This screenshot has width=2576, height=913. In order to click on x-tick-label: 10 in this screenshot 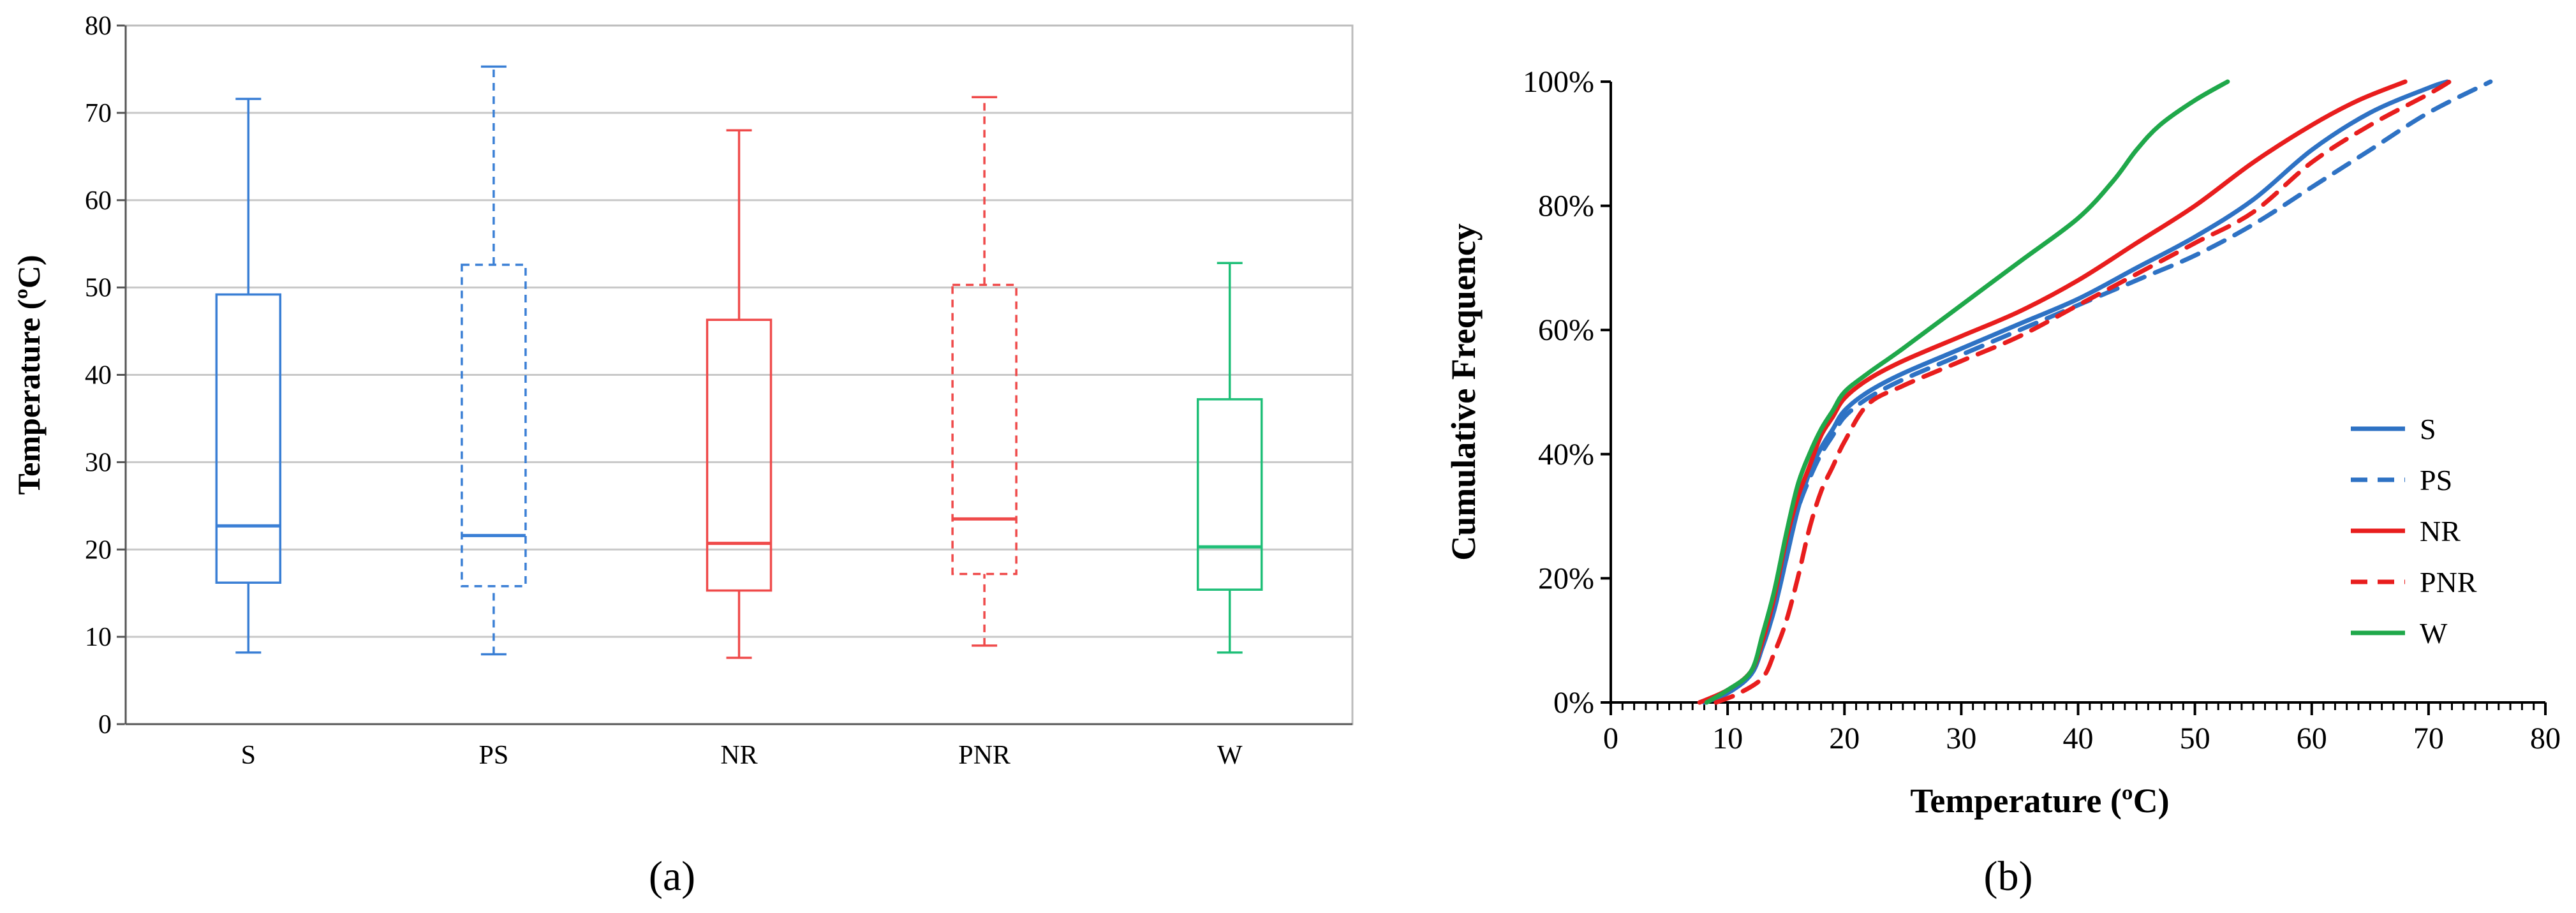, I will do `click(1727, 738)`.